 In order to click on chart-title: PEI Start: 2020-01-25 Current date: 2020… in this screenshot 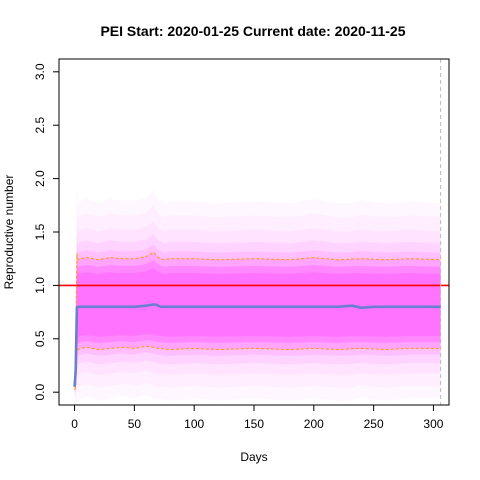, I will do `click(252, 31)`.